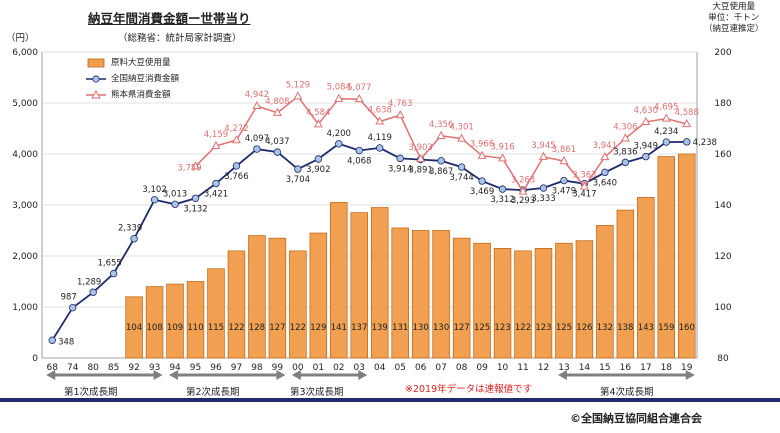  What do you see at coordinates (25, 206) in the screenshot?
I see `y-left-tick-label: 3,000` at bounding box center [25, 206].